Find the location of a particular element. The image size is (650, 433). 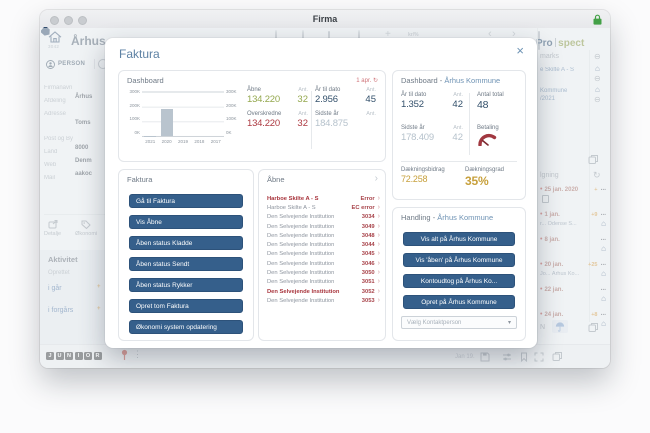

titlebar: Firma is located at coordinates (325, 19).